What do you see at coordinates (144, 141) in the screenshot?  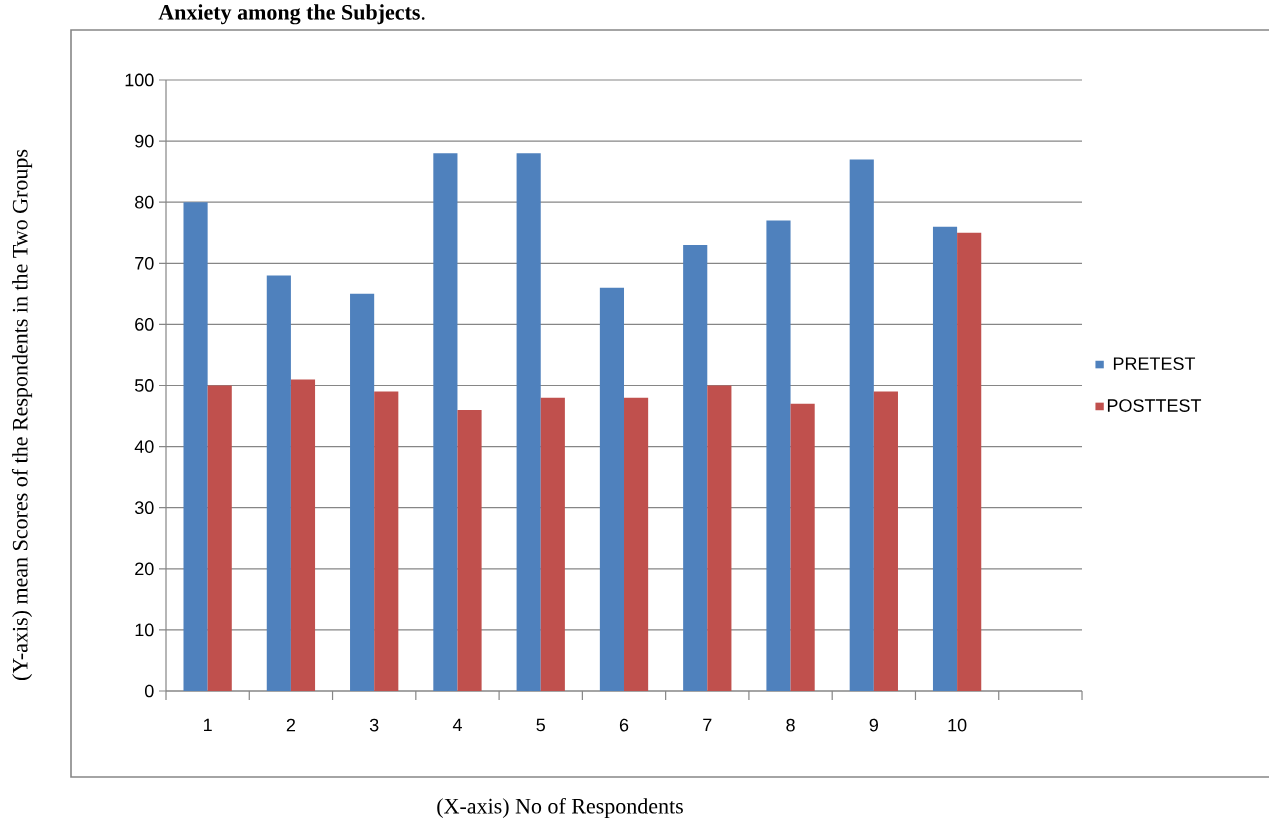 I see `y-tick-label: 90` at bounding box center [144, 141].